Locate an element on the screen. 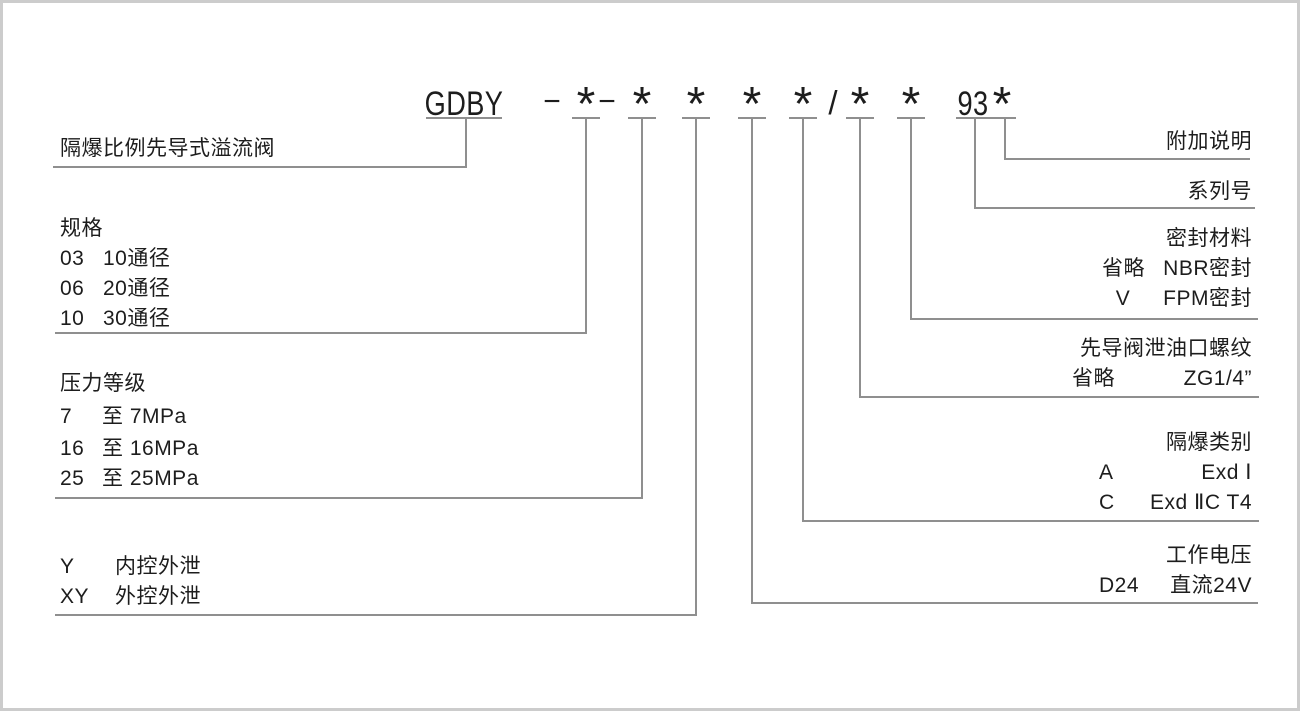 This screenshot has height=711, width=1300. explosion-class-key: A is located at coordinates (1106, 472).